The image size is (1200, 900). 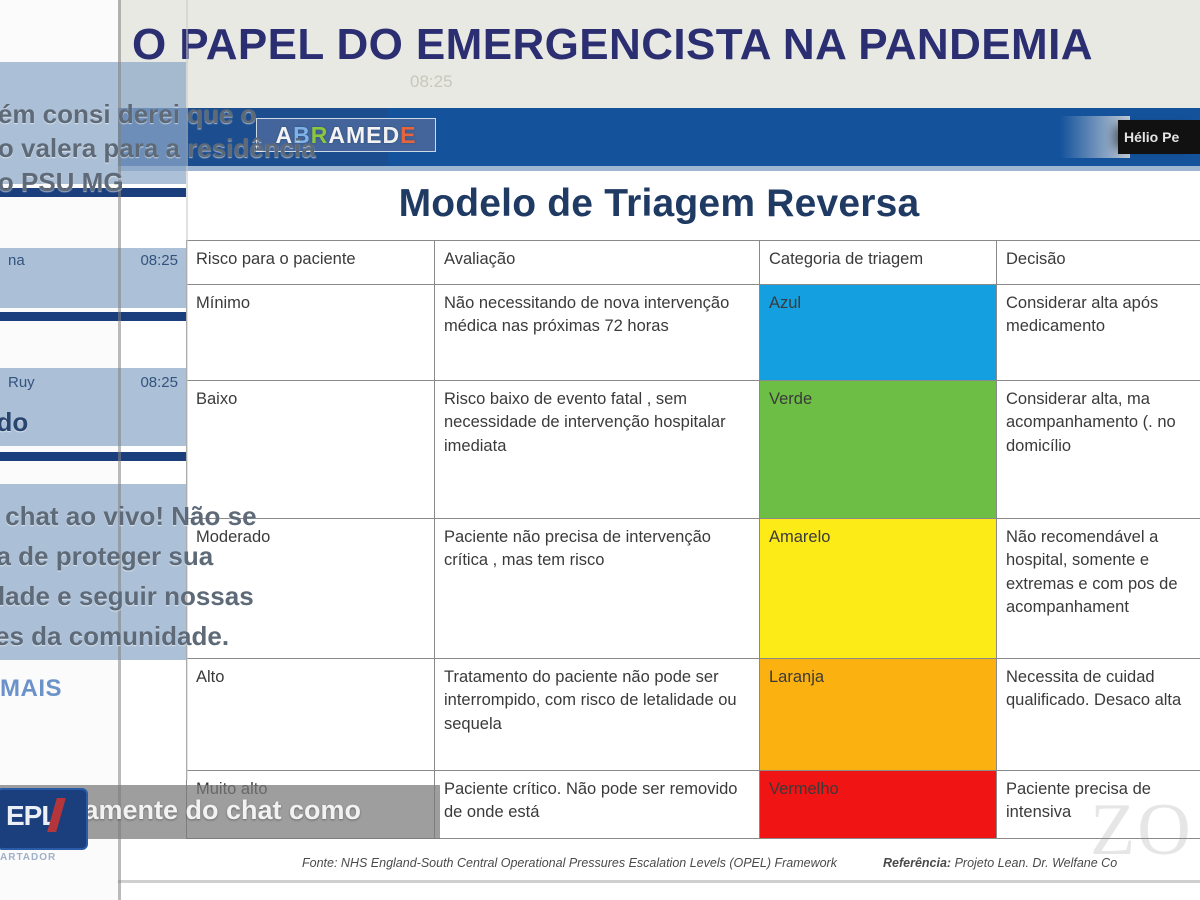 I want to click on ticker-text: publicamente do chat como, so click(x=183, y=810).